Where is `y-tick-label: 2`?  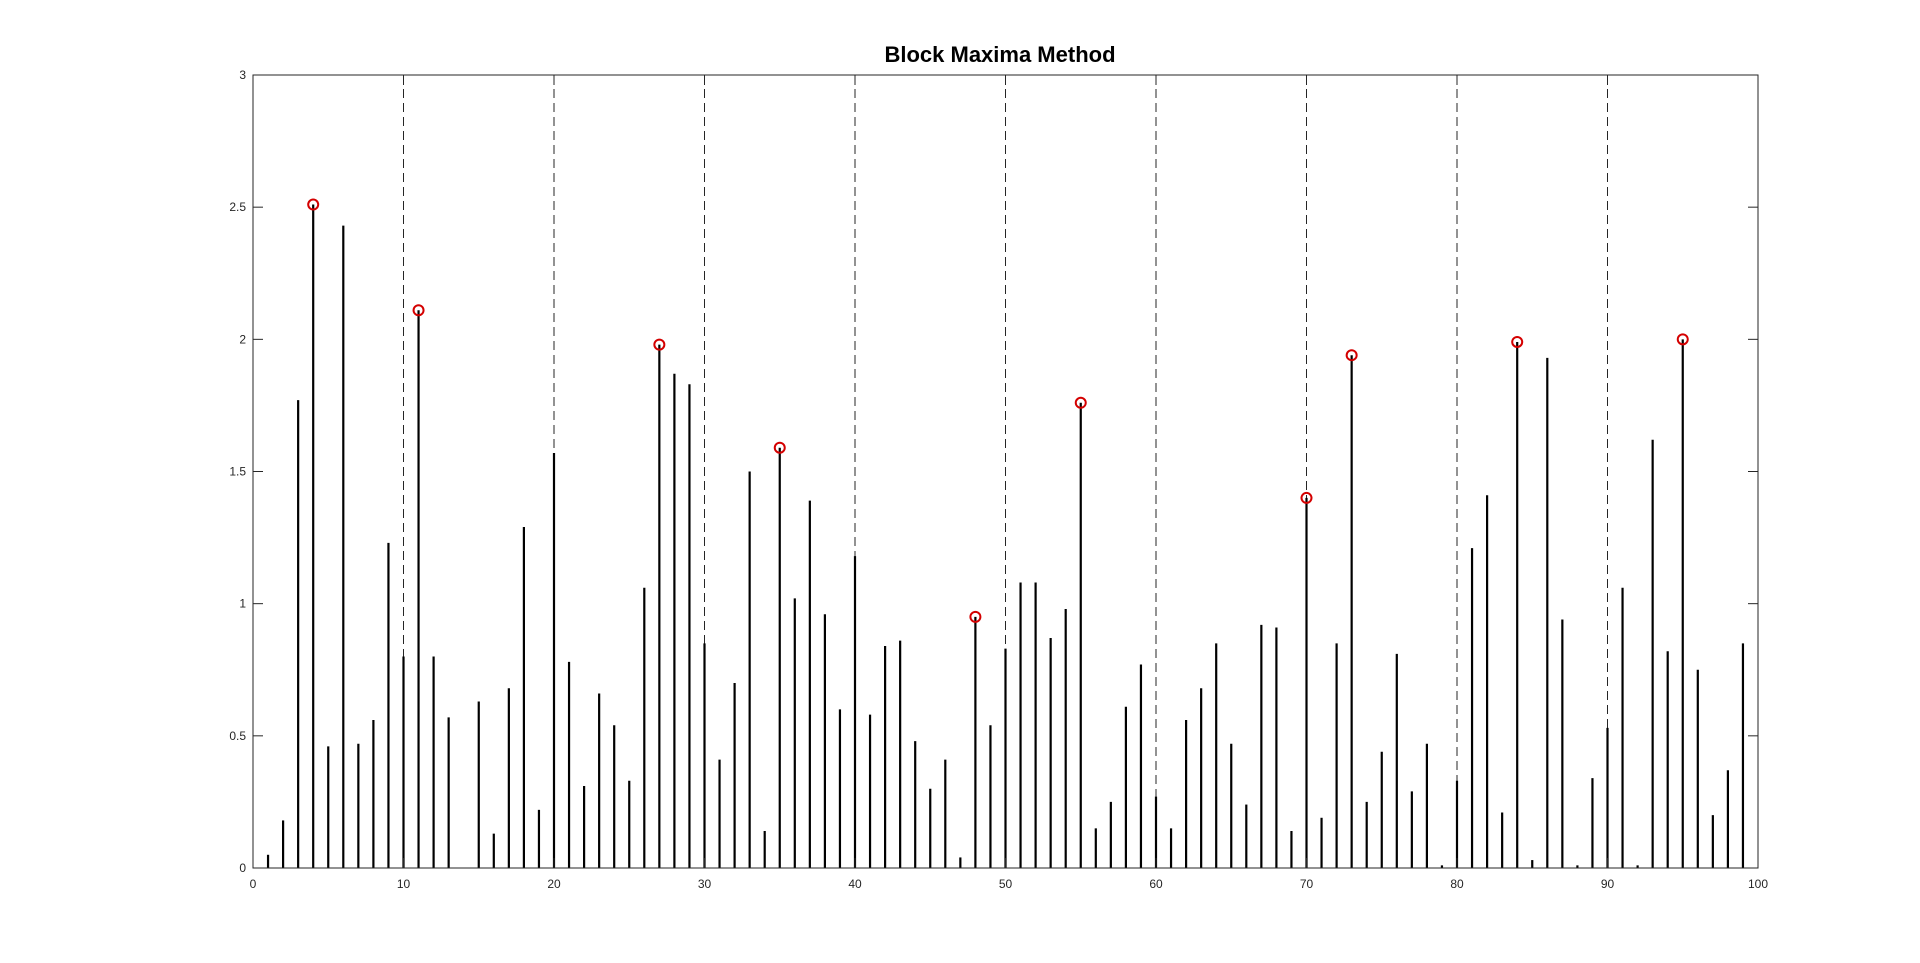 y-tick-label: 2 is located at coordinates (242, 339).